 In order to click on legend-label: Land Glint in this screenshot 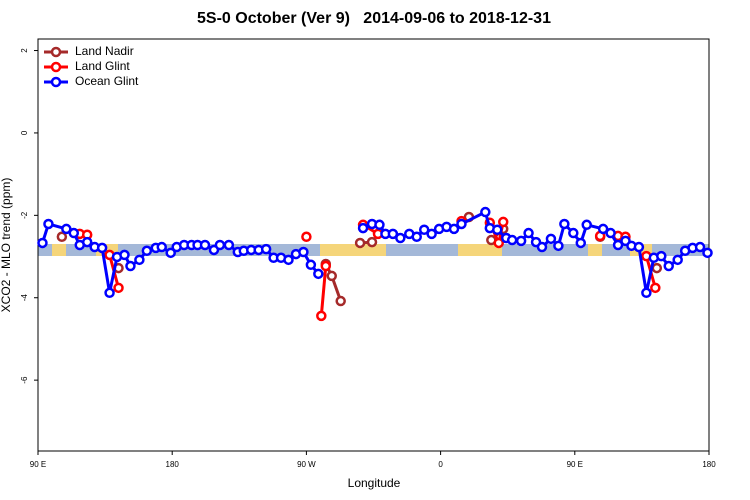, I will do `click(102, 66)`.